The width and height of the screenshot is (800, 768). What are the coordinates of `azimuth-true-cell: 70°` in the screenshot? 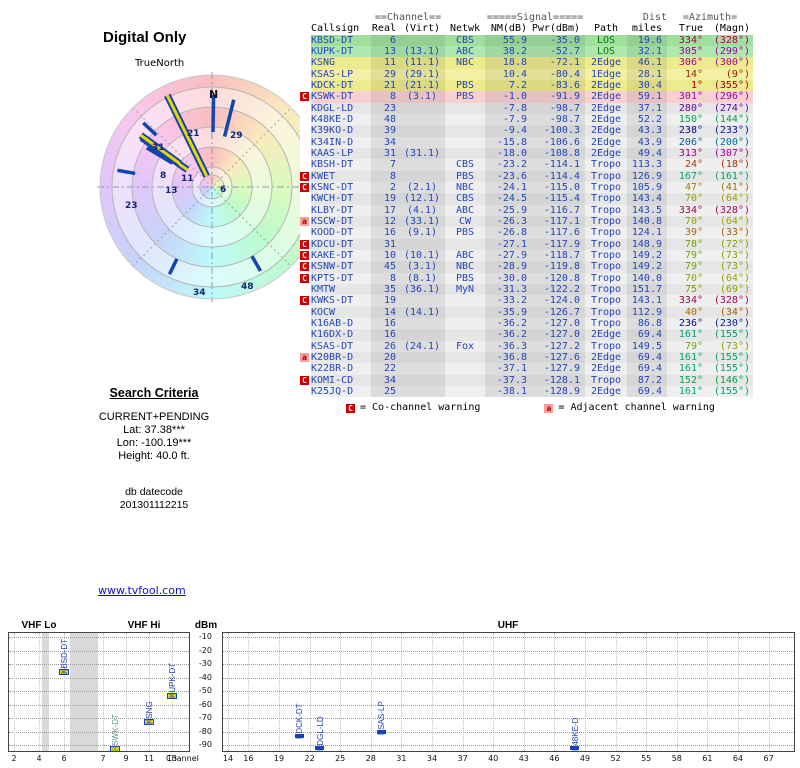 It's located at (693, 221).